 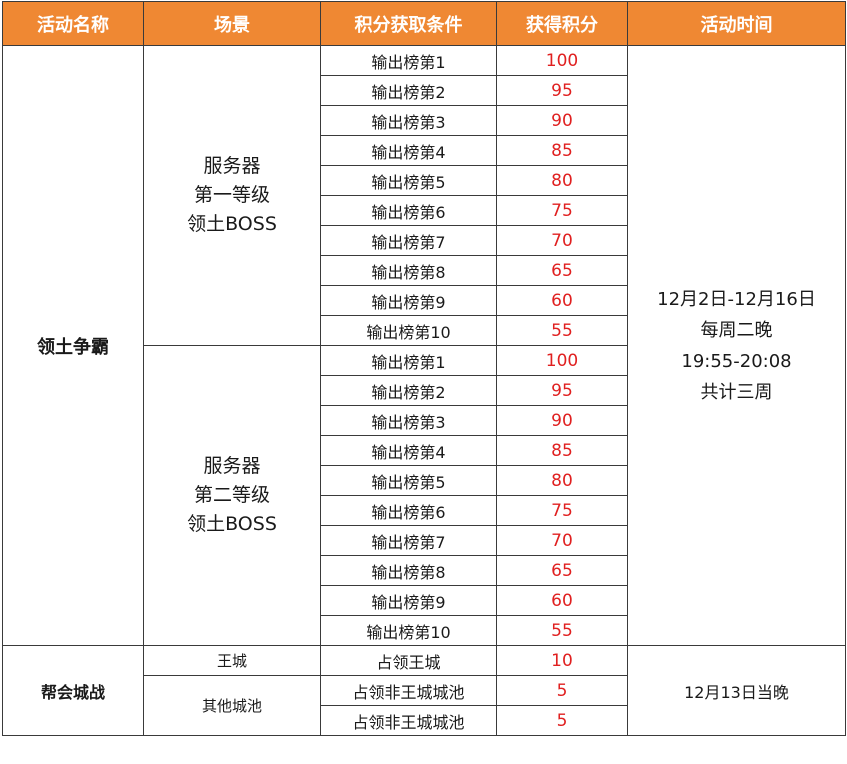 I want to click on header-scene: 场景, so click(x=232, y=23).